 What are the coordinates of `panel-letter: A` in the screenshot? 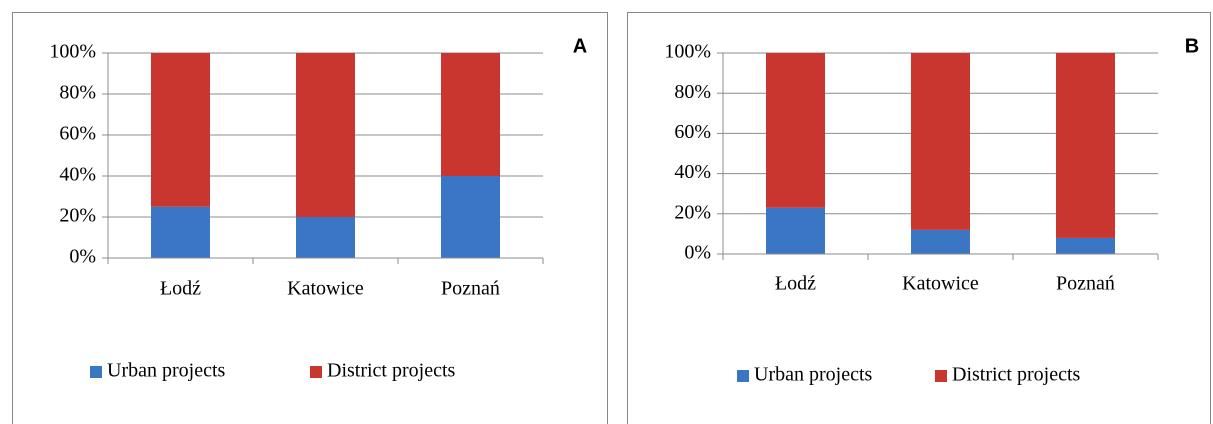 It's located at (580, 46).